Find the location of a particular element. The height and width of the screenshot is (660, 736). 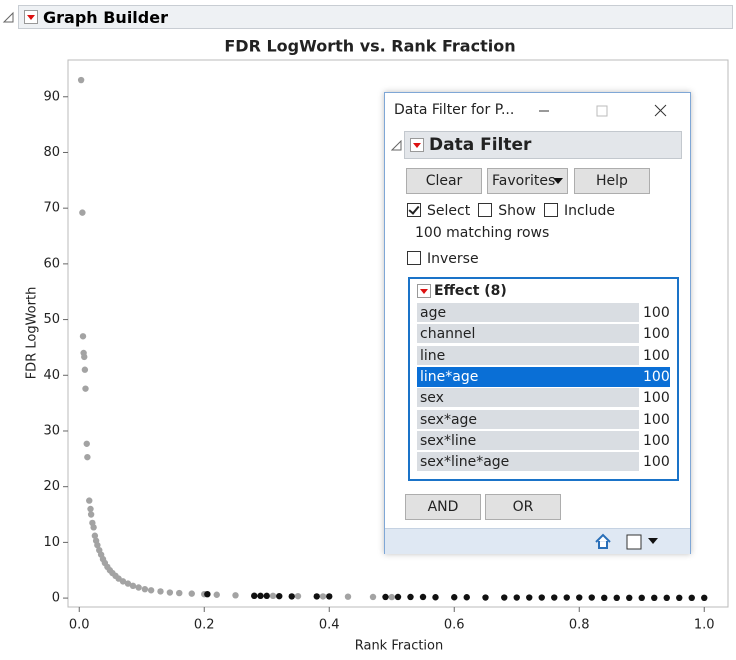

list-row: age 100 is located at coordinates (543, 313).